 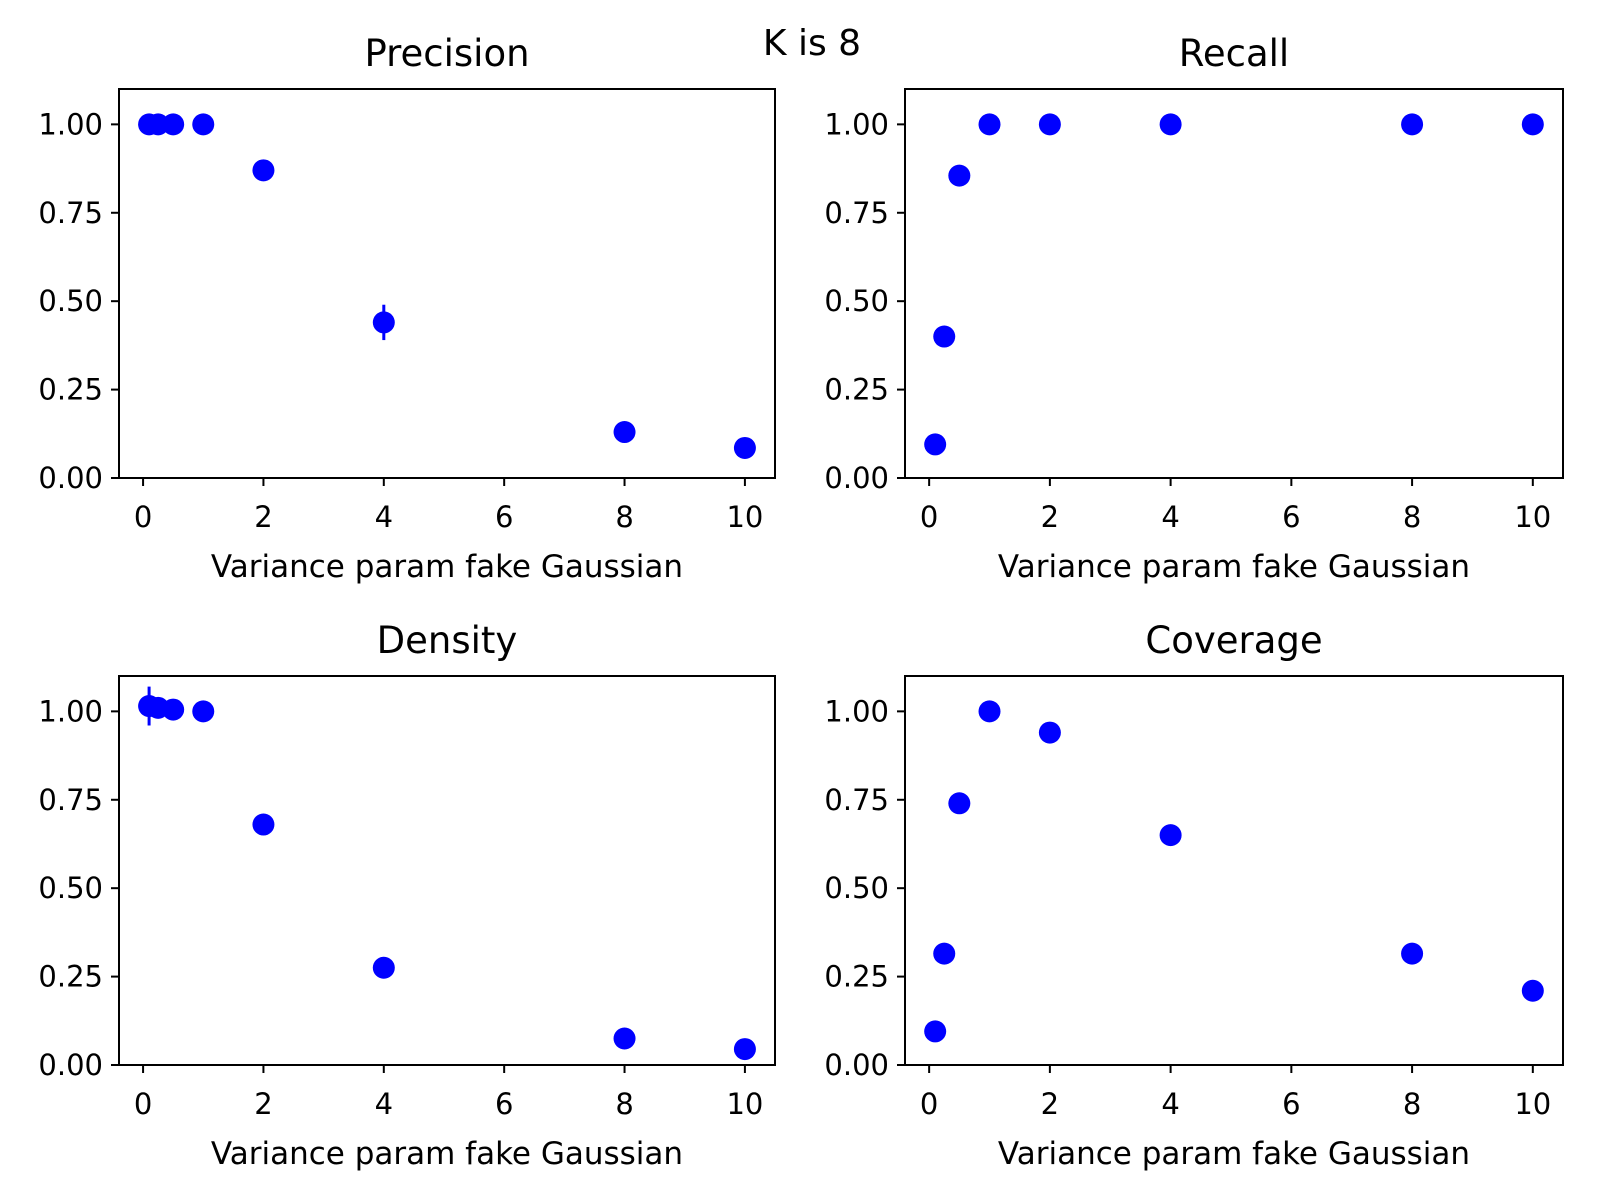 What do you see at coordinates (70, 1065) in the screenshot?
I see `density-y-tick-label: 0.00` at bounding box center [70, 1065].